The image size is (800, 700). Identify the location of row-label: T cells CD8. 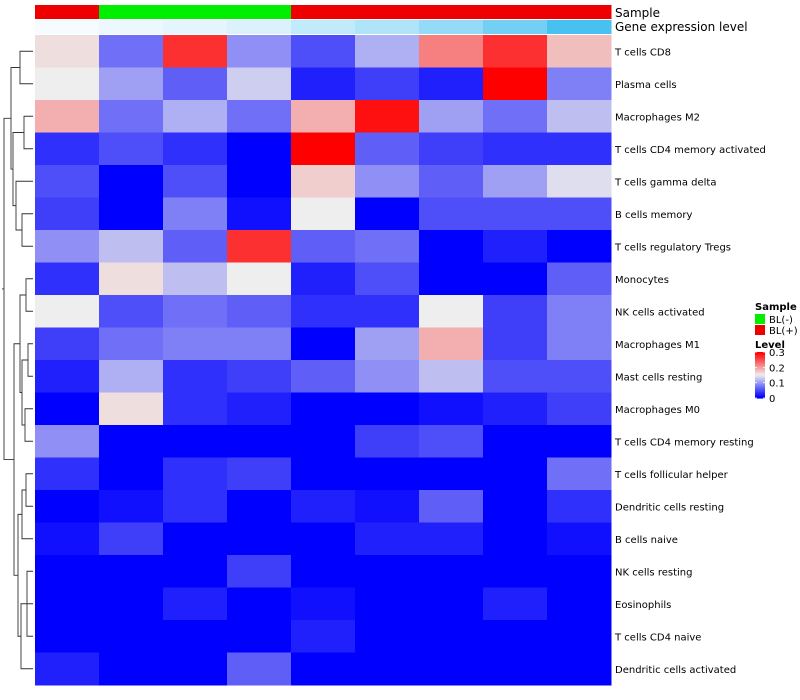
(642, 52).